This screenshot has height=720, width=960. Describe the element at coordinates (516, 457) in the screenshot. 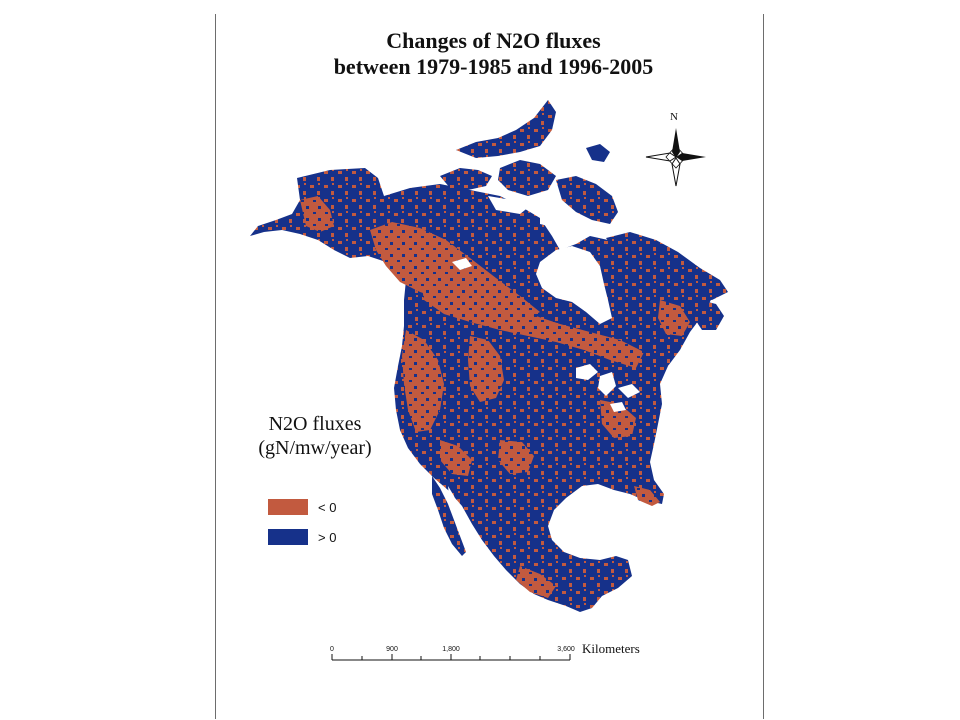

I see `neg-zone-texas` at that location.